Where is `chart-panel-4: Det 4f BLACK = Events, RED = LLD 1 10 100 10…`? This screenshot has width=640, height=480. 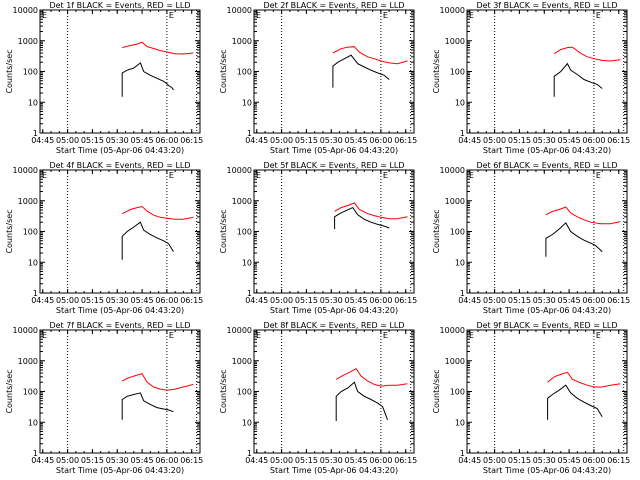
chart-panel-4: Det 4f BLACK = Events, RED = LLD 1 10 100 10… is located at coordinates (104, 238).